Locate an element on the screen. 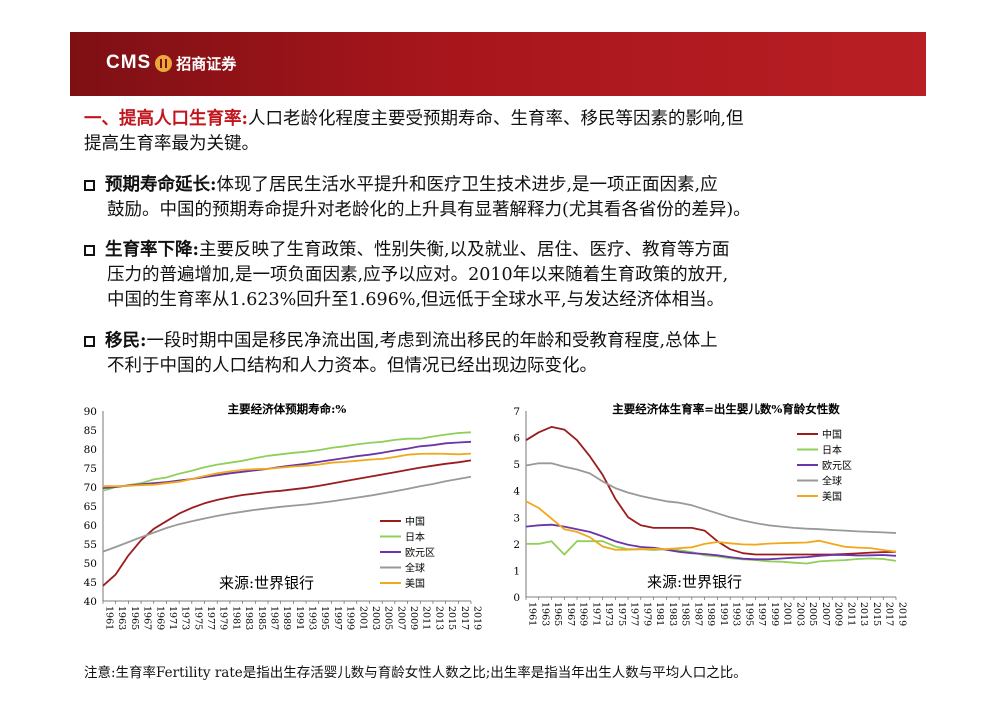  x-tick-label: 1993 is located at coordinates (312, 618).